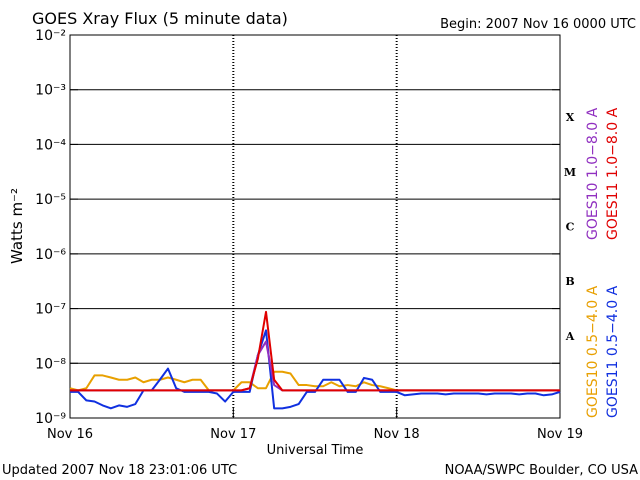 The height and width of the screenshot is (480, 640). I want to click on legend-entry: GOES10 0.5−4.0 A, so click(593, 351).